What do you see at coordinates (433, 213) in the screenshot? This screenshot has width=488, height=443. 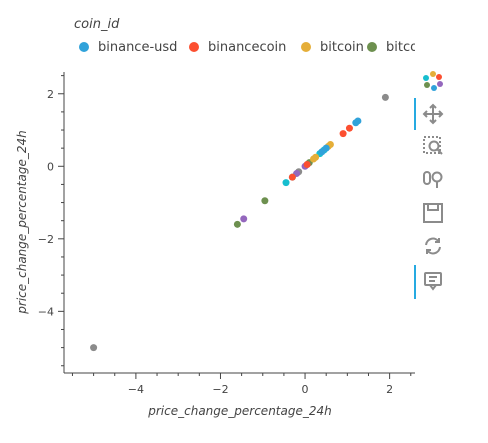 I see `save-icon` at bounding box center [433, 213].